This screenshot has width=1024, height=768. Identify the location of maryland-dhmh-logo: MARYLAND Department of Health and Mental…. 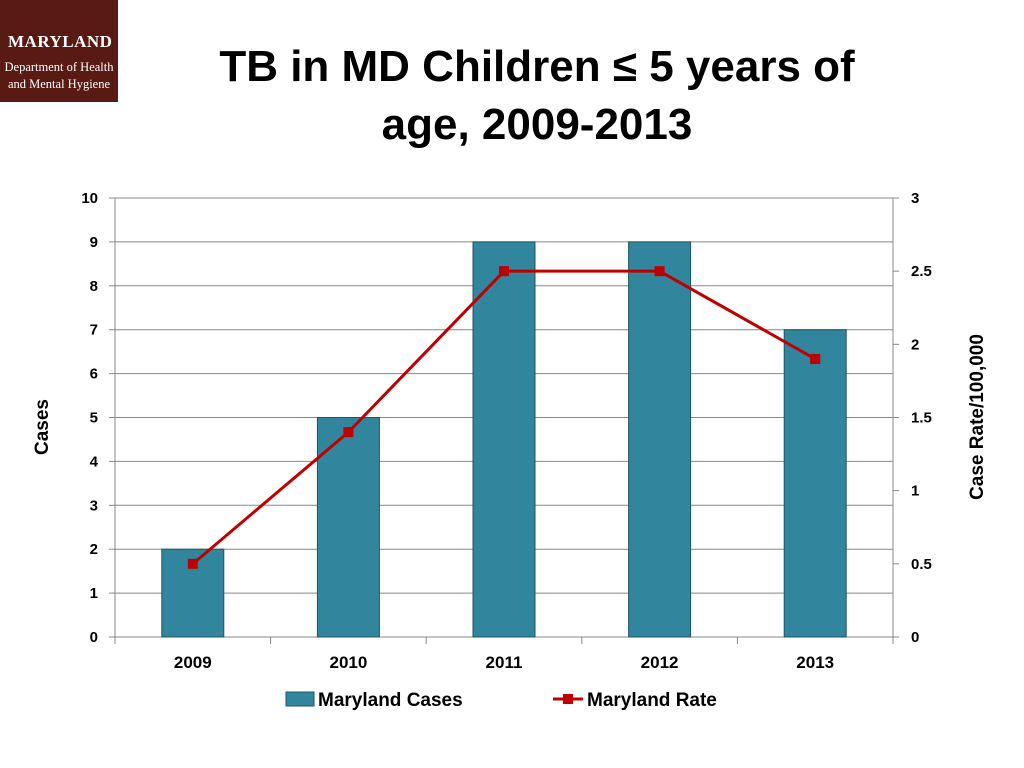
(59, 51).